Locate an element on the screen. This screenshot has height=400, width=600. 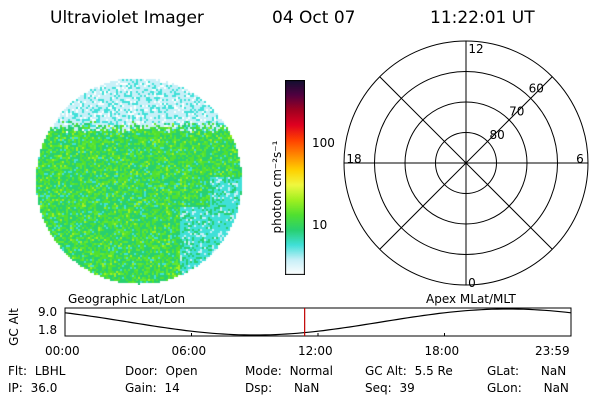
y-tick-max: 9.0 is located at coordinates (48, 312).